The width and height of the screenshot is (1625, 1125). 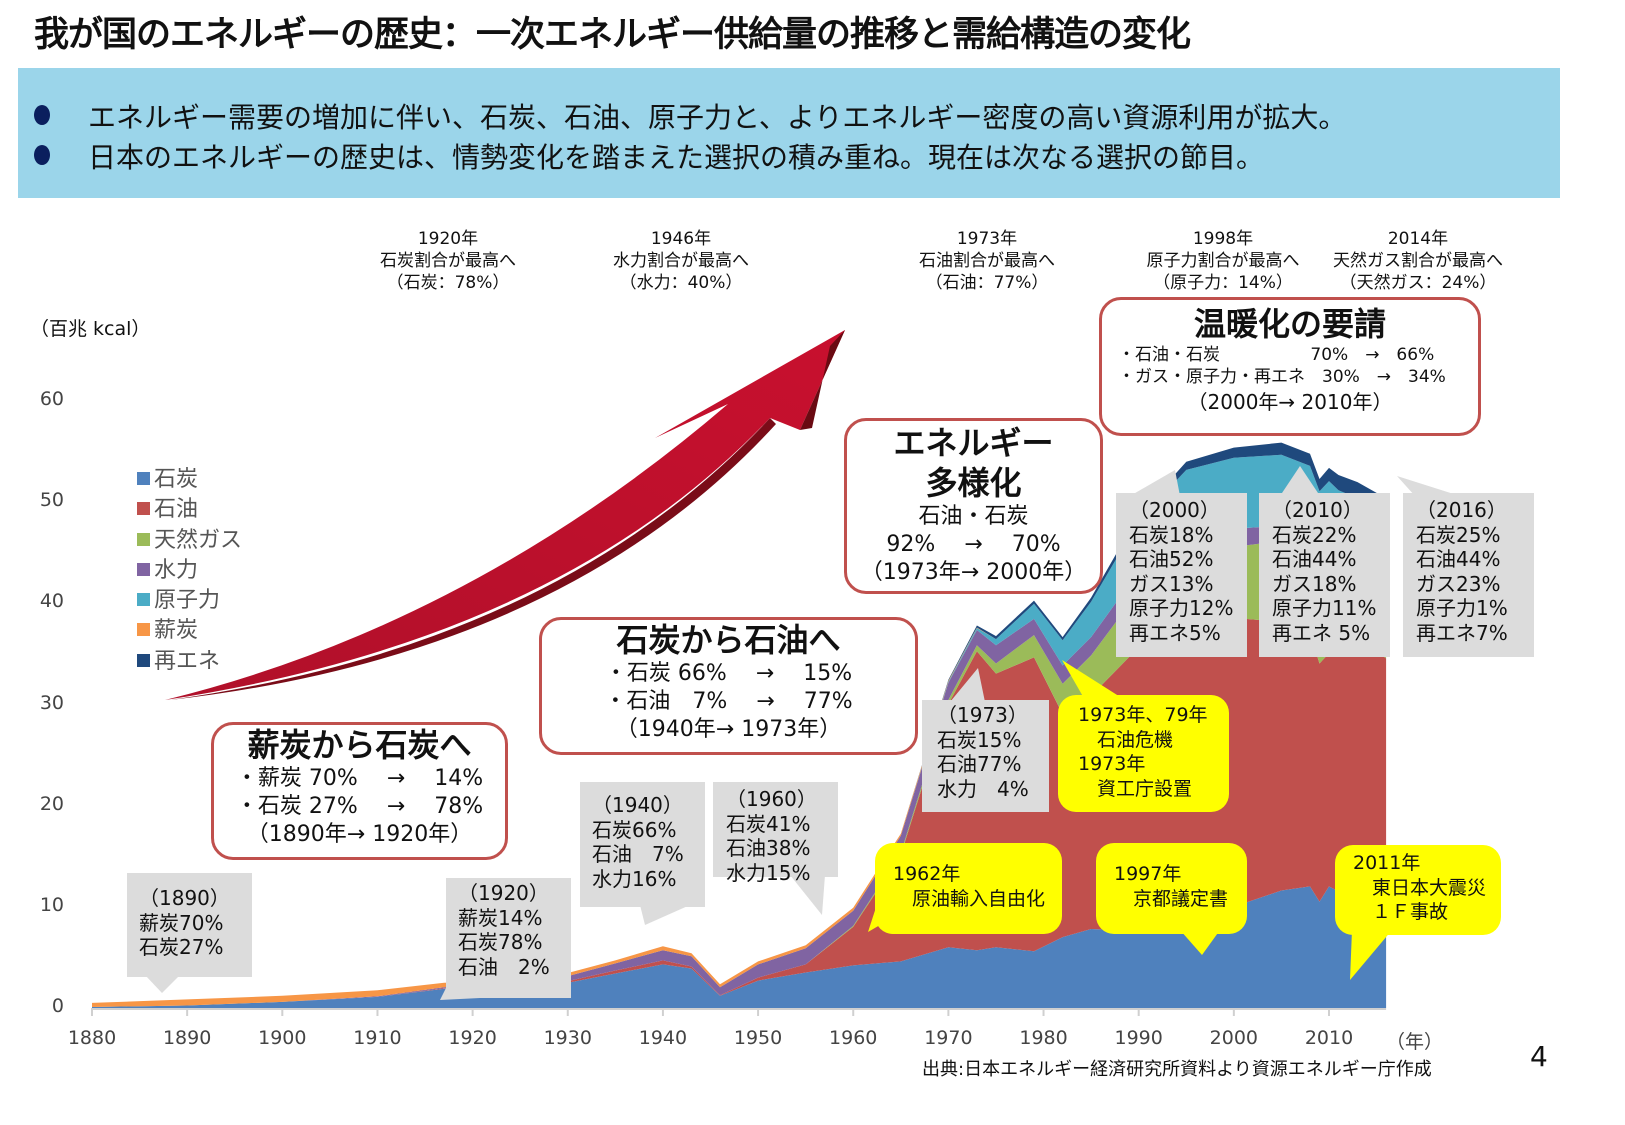 What do you see at coordinates (377, 1038) in the screenshot?
I see `x-tick-label: 1910` at bounding box center [377, 1038].